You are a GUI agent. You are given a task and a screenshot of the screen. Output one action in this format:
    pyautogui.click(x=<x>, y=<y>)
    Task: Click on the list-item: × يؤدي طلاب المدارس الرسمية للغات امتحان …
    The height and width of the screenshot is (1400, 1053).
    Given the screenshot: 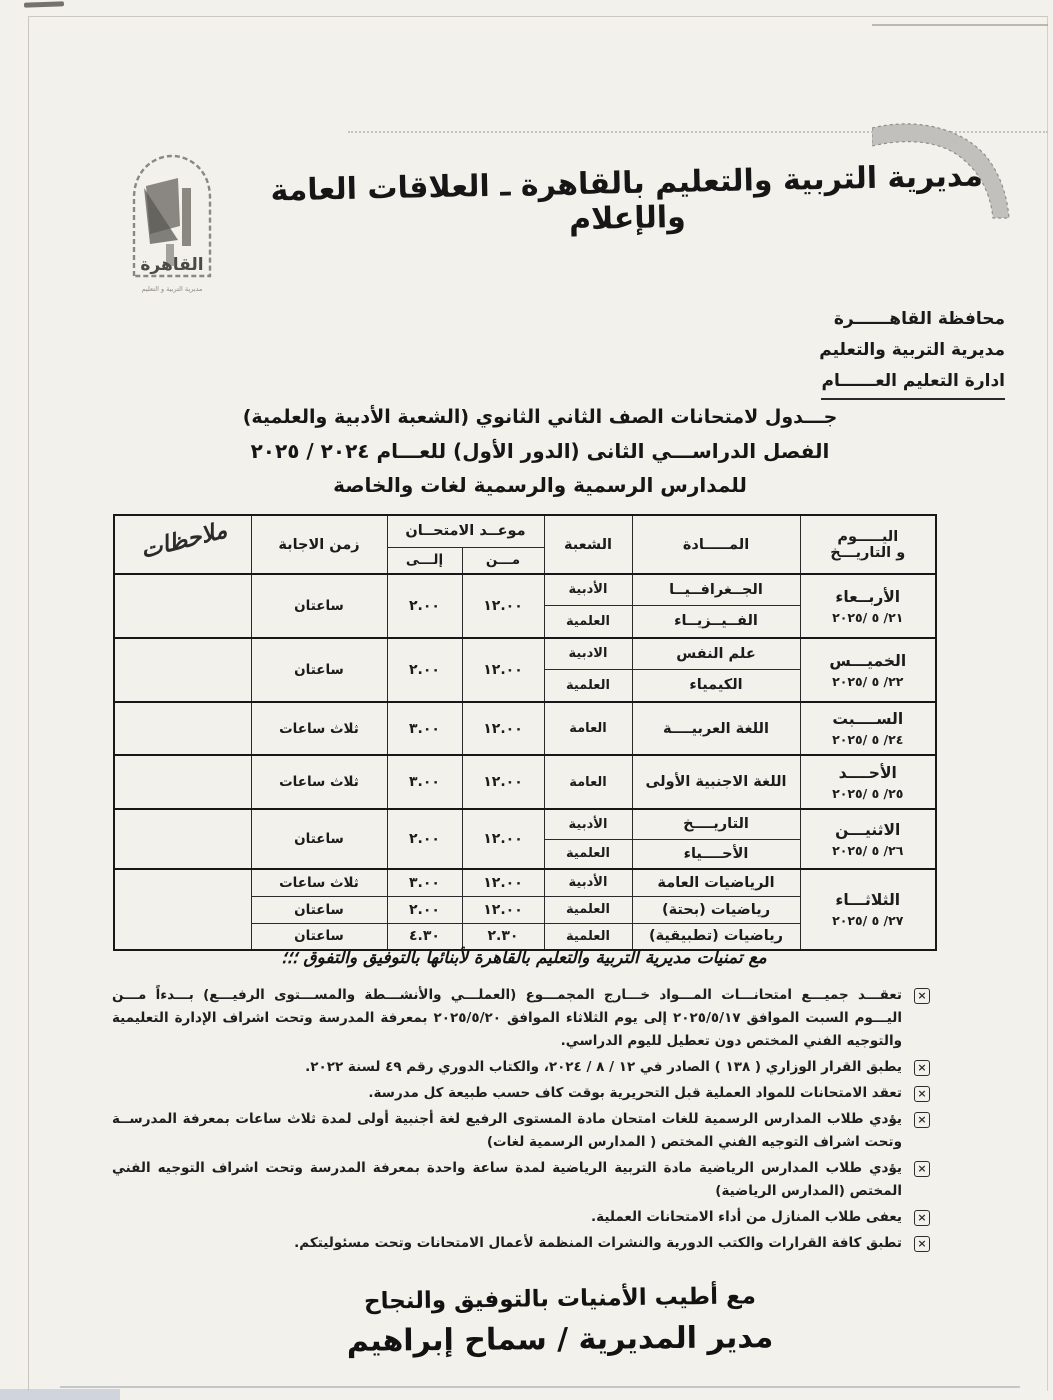 What is the action you would take?
    pyautogui.click(x=524, y=1131)
    